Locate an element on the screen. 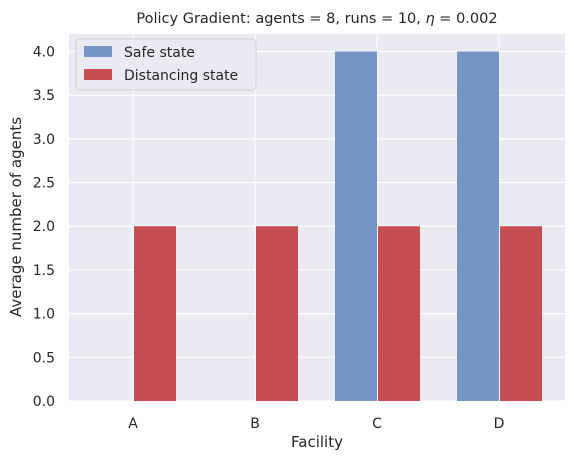  legend: Safe state Distancing state is located at coordinates (166, 64).